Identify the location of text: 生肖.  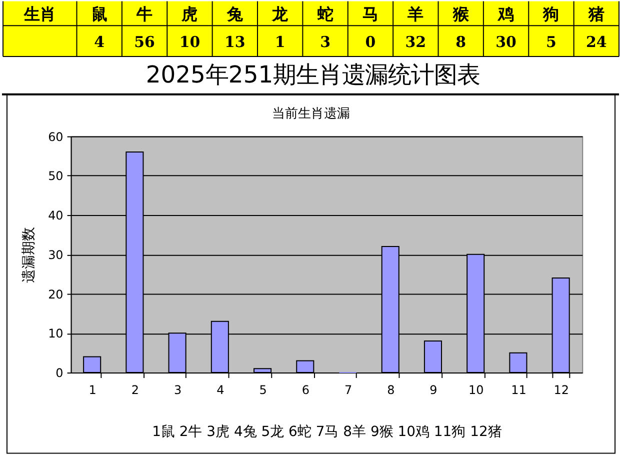
(39, 14).